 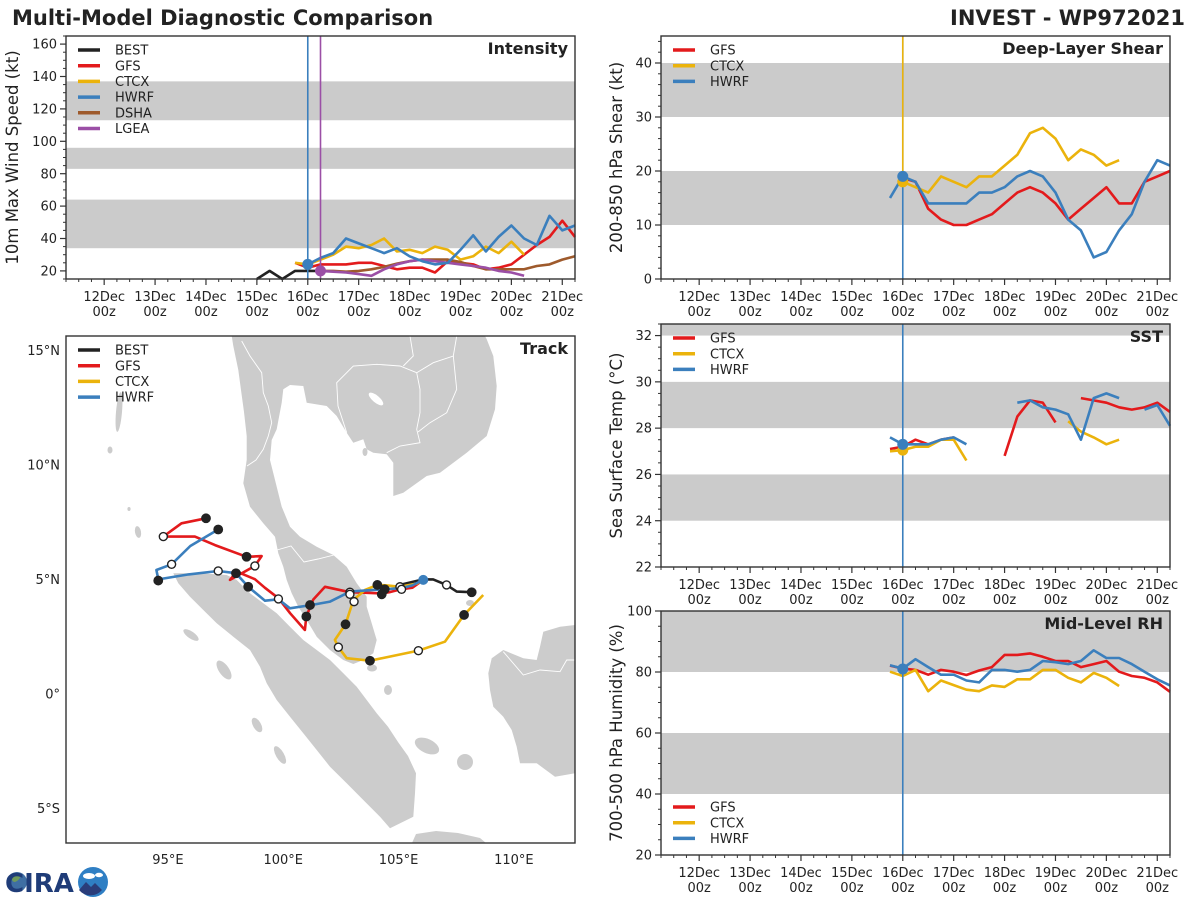 I want to click on island-bangka, so click(x=427, y=746).